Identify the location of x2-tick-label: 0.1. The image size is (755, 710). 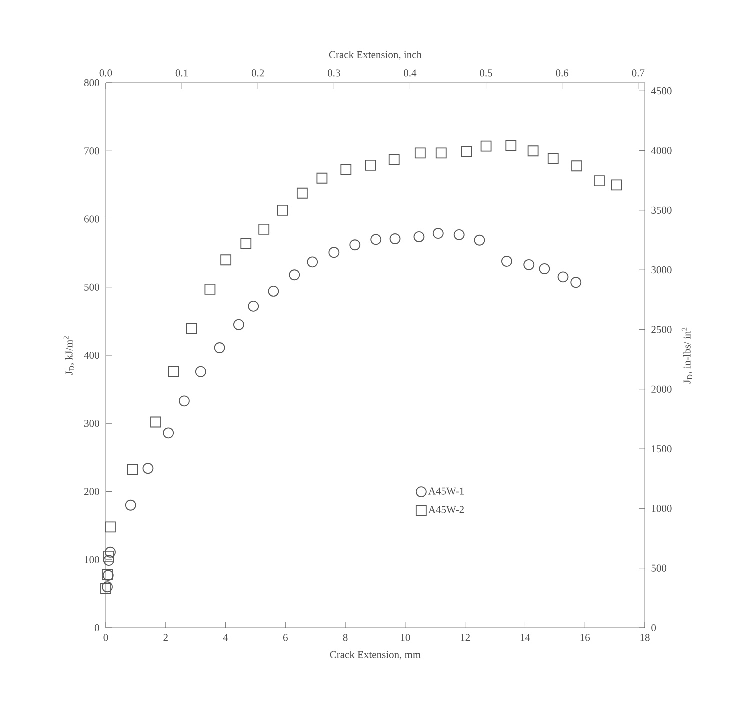
(182, 73).